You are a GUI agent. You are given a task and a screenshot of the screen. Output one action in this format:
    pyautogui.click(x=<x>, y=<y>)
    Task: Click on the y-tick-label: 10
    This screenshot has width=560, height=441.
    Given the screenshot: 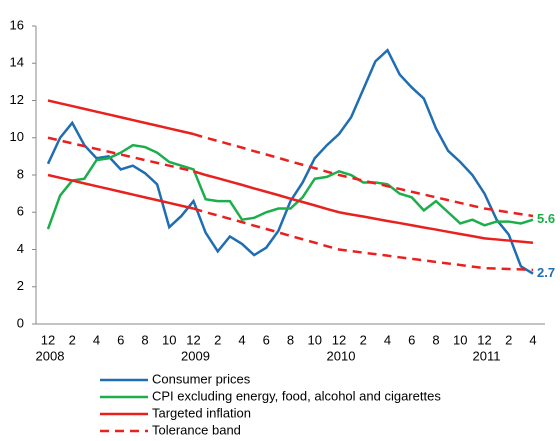 What is the action you would take?
    pyautogui.click(x=17, y=136)
    